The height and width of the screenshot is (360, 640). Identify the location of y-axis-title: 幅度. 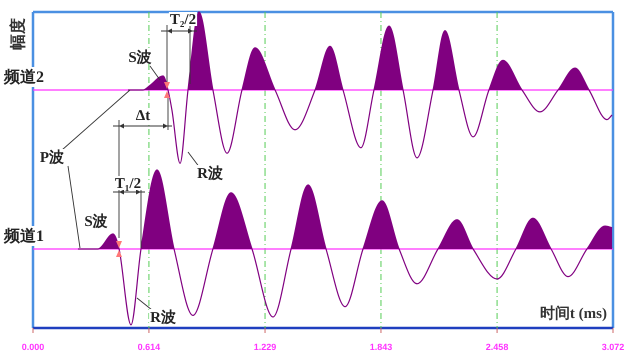
(17, 34).